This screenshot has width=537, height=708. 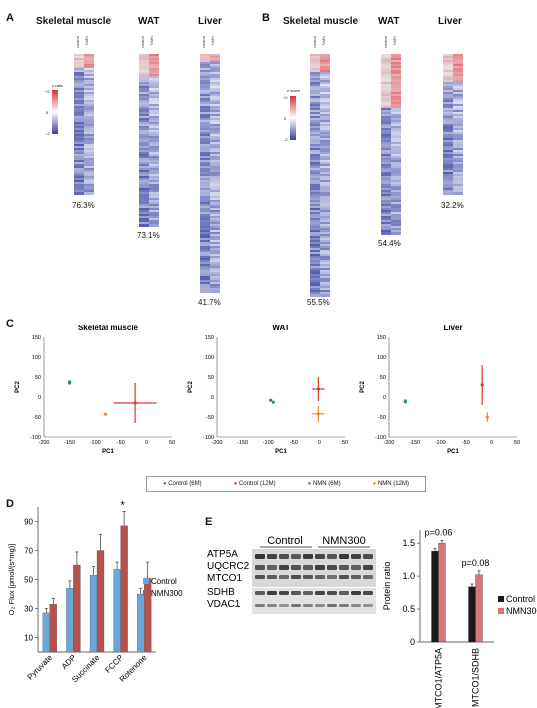 I want to click on heatmap-b-muscle, so click(x=320, y=175).